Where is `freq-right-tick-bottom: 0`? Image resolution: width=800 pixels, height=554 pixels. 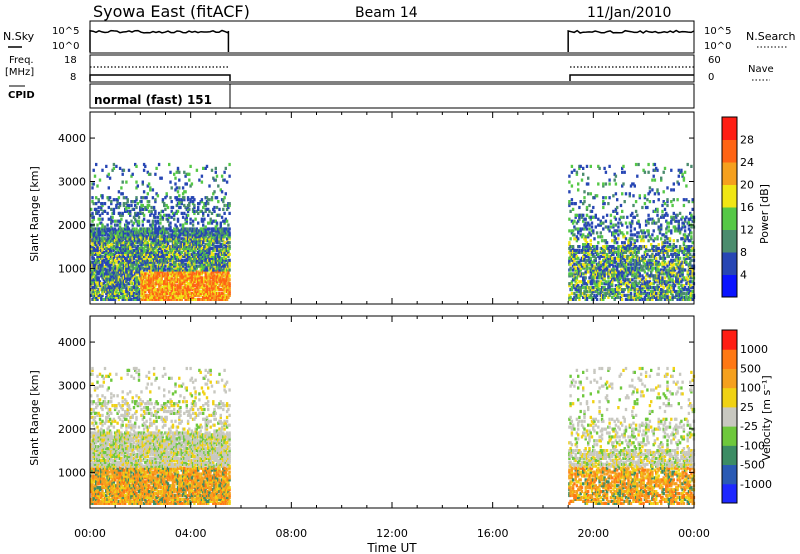
freq-right-tick-bottom: 0 is located at coordinates (711, 77).